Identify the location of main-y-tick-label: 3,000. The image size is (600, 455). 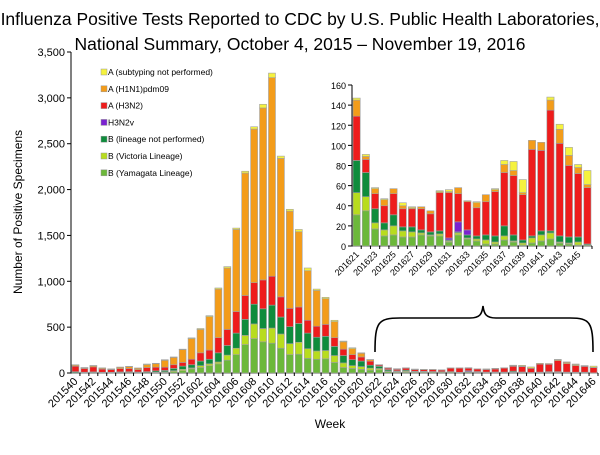
(51, 99).